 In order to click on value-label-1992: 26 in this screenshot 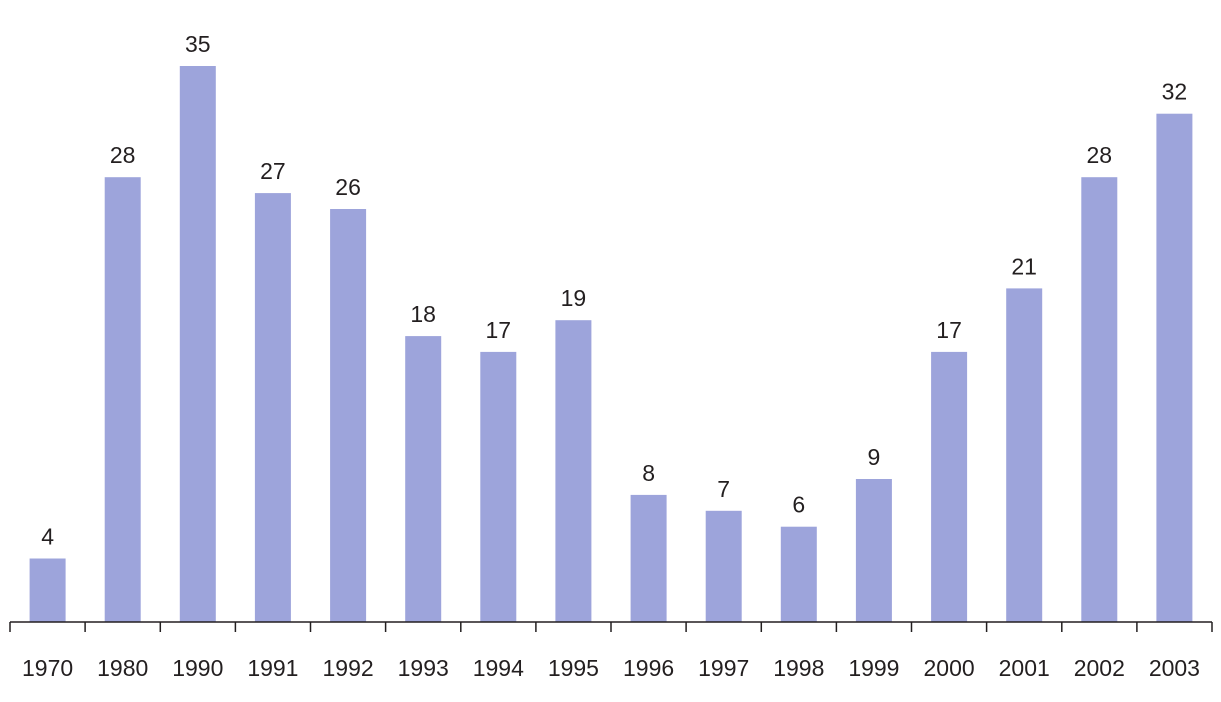, I will do `click(348, 187)`.